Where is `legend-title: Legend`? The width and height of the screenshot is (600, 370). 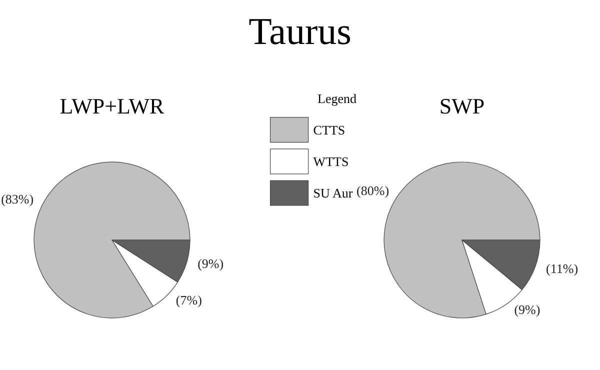 legend-title: Legend is located at coordinates (337, 98).